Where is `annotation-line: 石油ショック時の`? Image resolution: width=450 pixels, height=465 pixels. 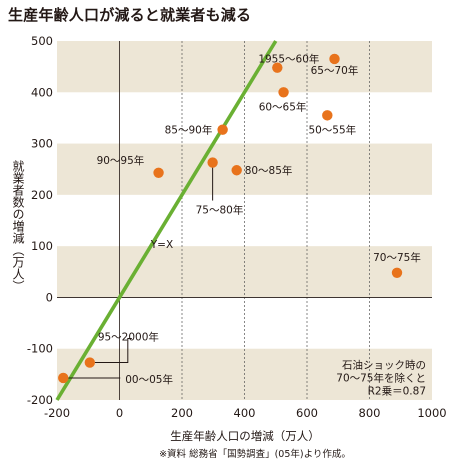 annotation-line: 石油ショック時の is located at coordinates (384, 365).